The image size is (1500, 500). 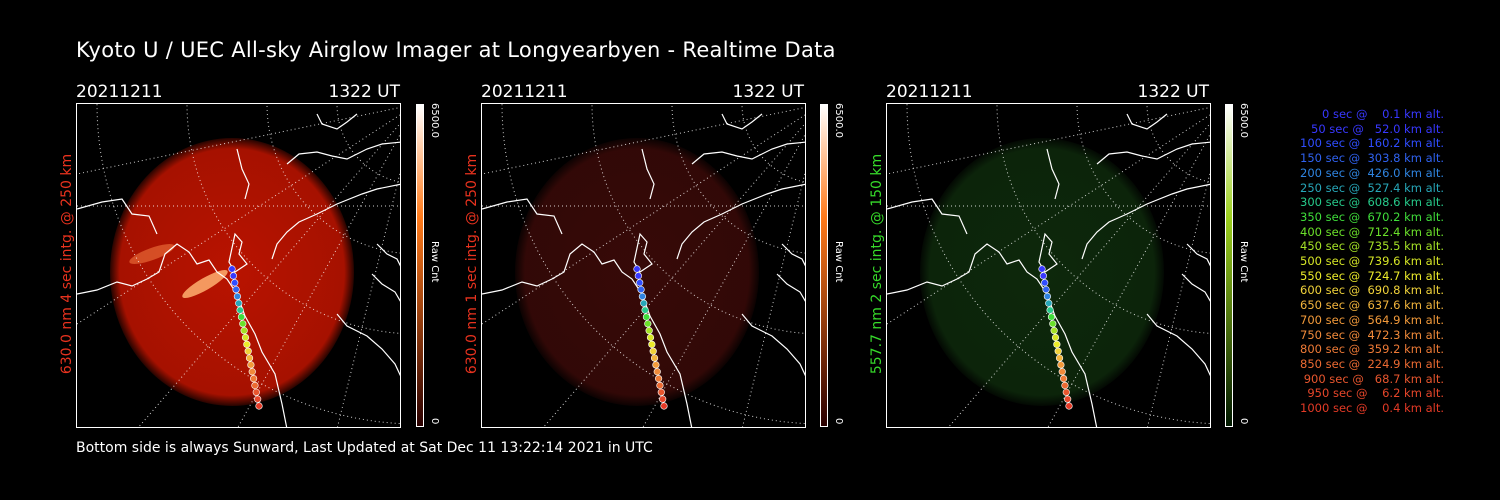 I want to click on legend-row: 650 sec @ 637.6 km alt., so click(x=1372, y=305).